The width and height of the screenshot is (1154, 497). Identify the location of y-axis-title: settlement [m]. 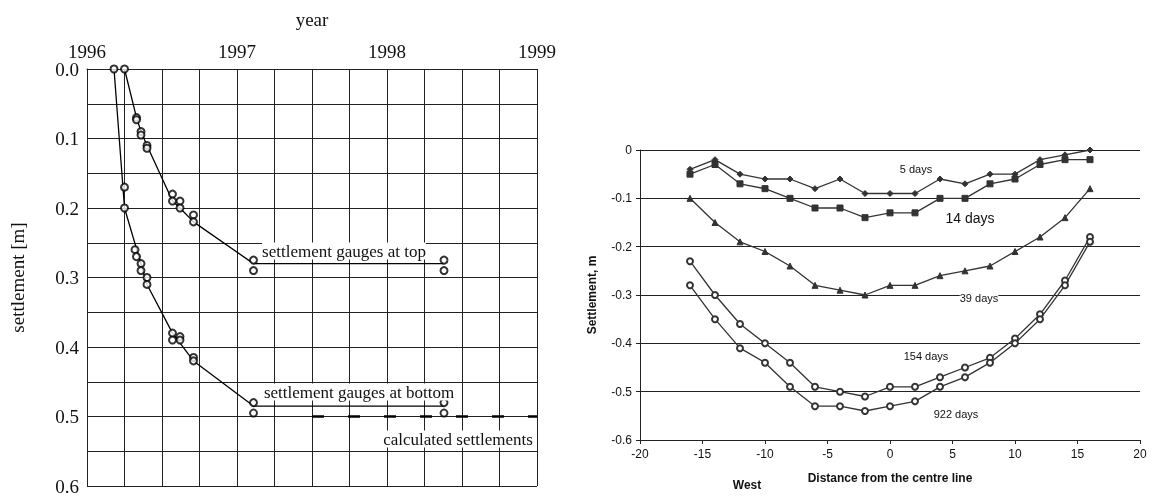
(17, 277).